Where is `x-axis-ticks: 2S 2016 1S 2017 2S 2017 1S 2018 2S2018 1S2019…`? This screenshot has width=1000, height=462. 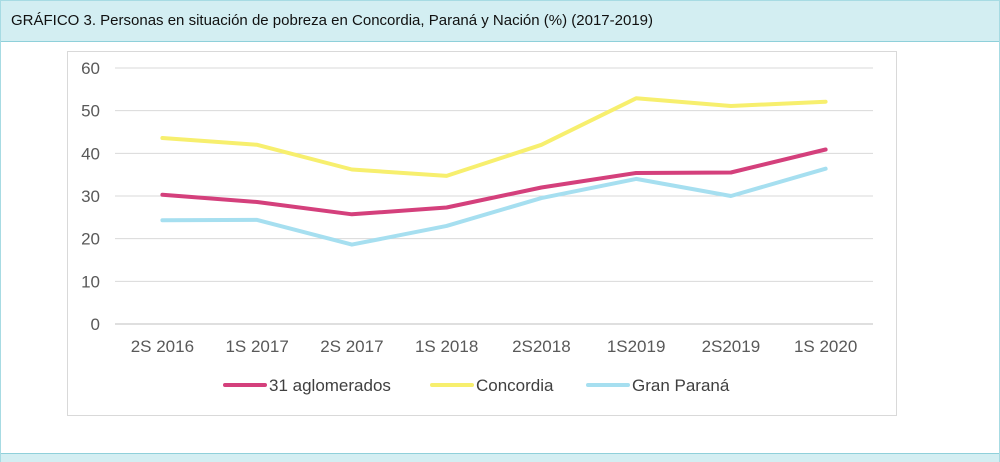
x-axis-ticks: 2S 2016 1S 2017 2S 2017 1S 2018 2S2018 1S2019… is located at coordinates (494, 346).